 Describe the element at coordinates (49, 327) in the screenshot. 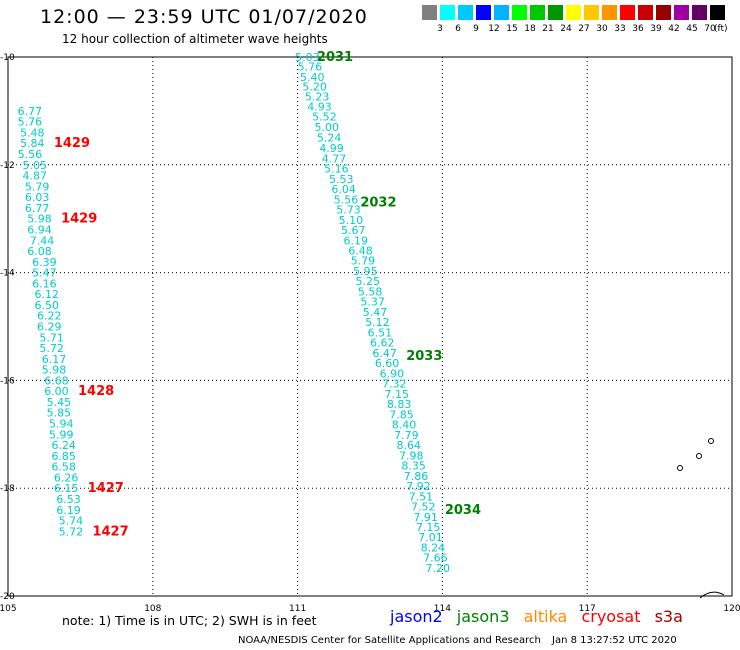

I see `data-point-label: 6.29` at that location.